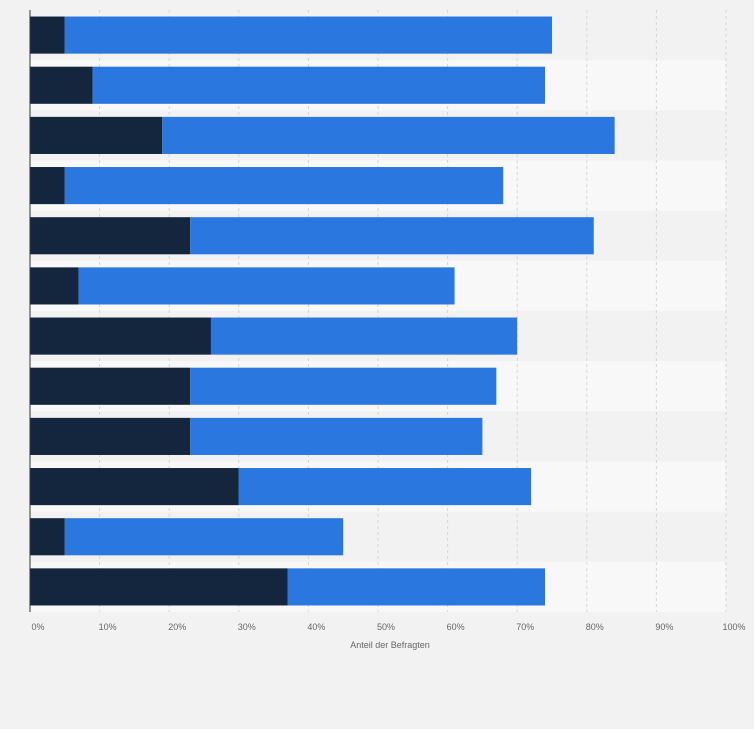 This screenshot has width=754, height=729. I want to click on x-tick-label: 0%, so click(37, 627).